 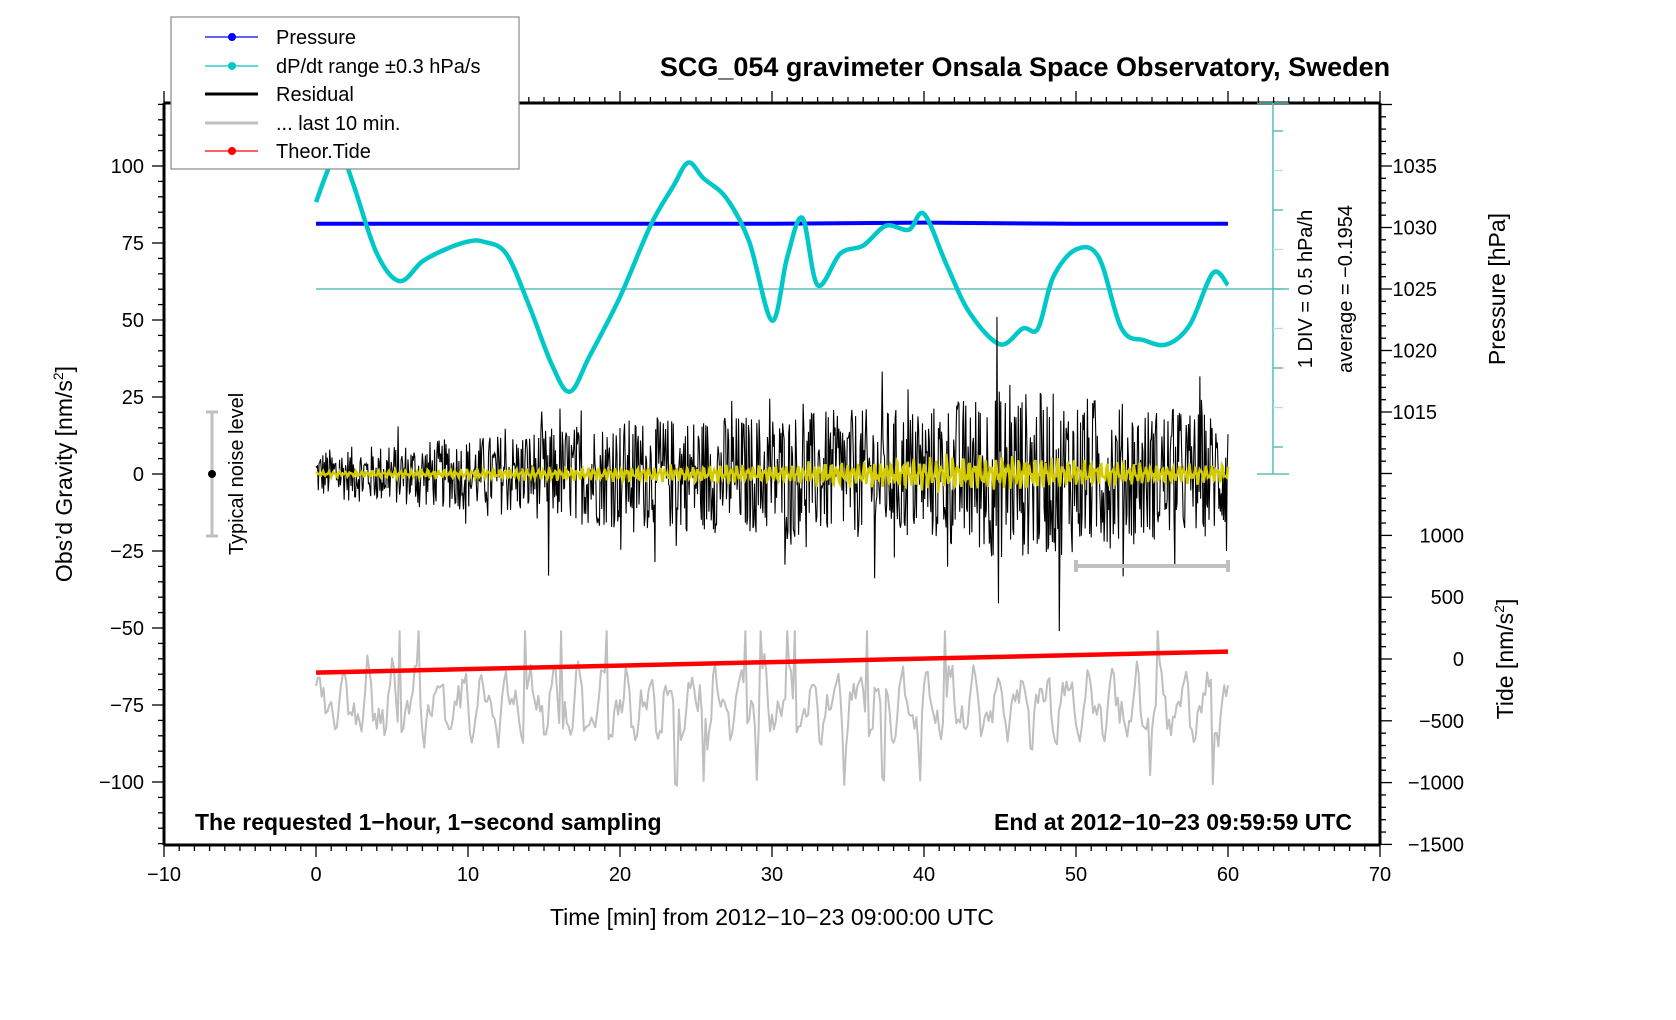 What do you see at coordinates (1415, 413) in the screenshot?
I see `pressure-tick-label: 1015` at bounding box center [1415, 413].